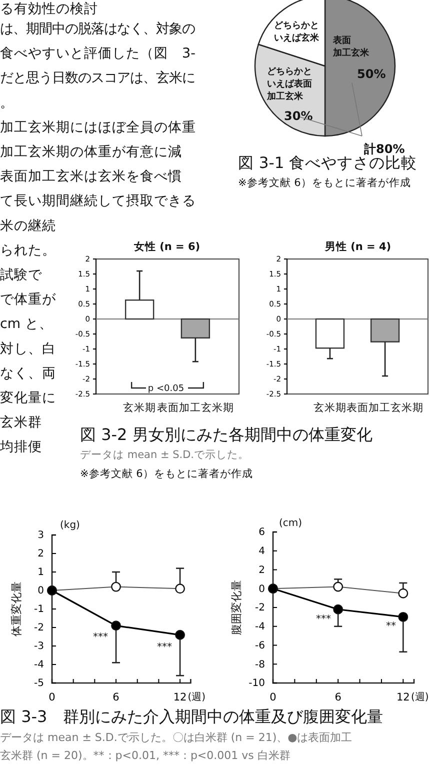 The image size is (430, 772). I want to click on text: 加工玄米期にはほぼ全員の体重, so click(98, 127).